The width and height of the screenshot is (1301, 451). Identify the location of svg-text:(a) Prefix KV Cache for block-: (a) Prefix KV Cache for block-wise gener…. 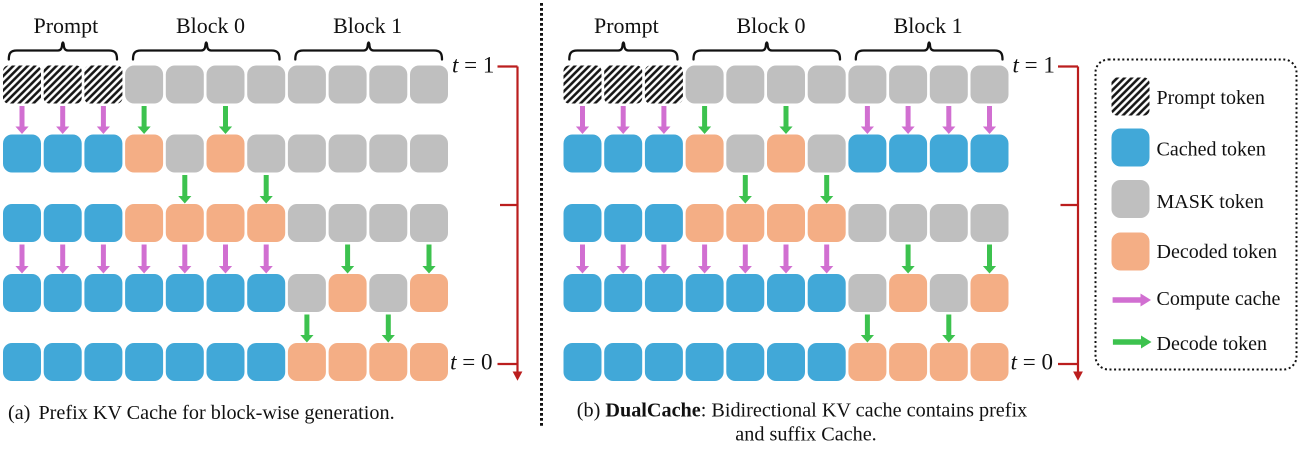
(201, 413).